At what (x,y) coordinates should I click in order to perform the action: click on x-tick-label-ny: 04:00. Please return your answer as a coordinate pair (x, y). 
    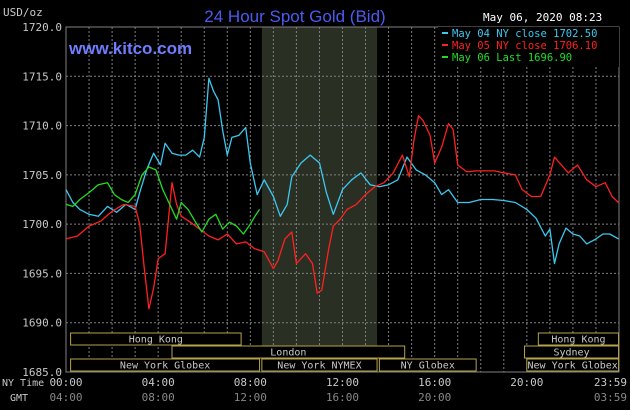
    Looking at the image, I should click on (158, 382).